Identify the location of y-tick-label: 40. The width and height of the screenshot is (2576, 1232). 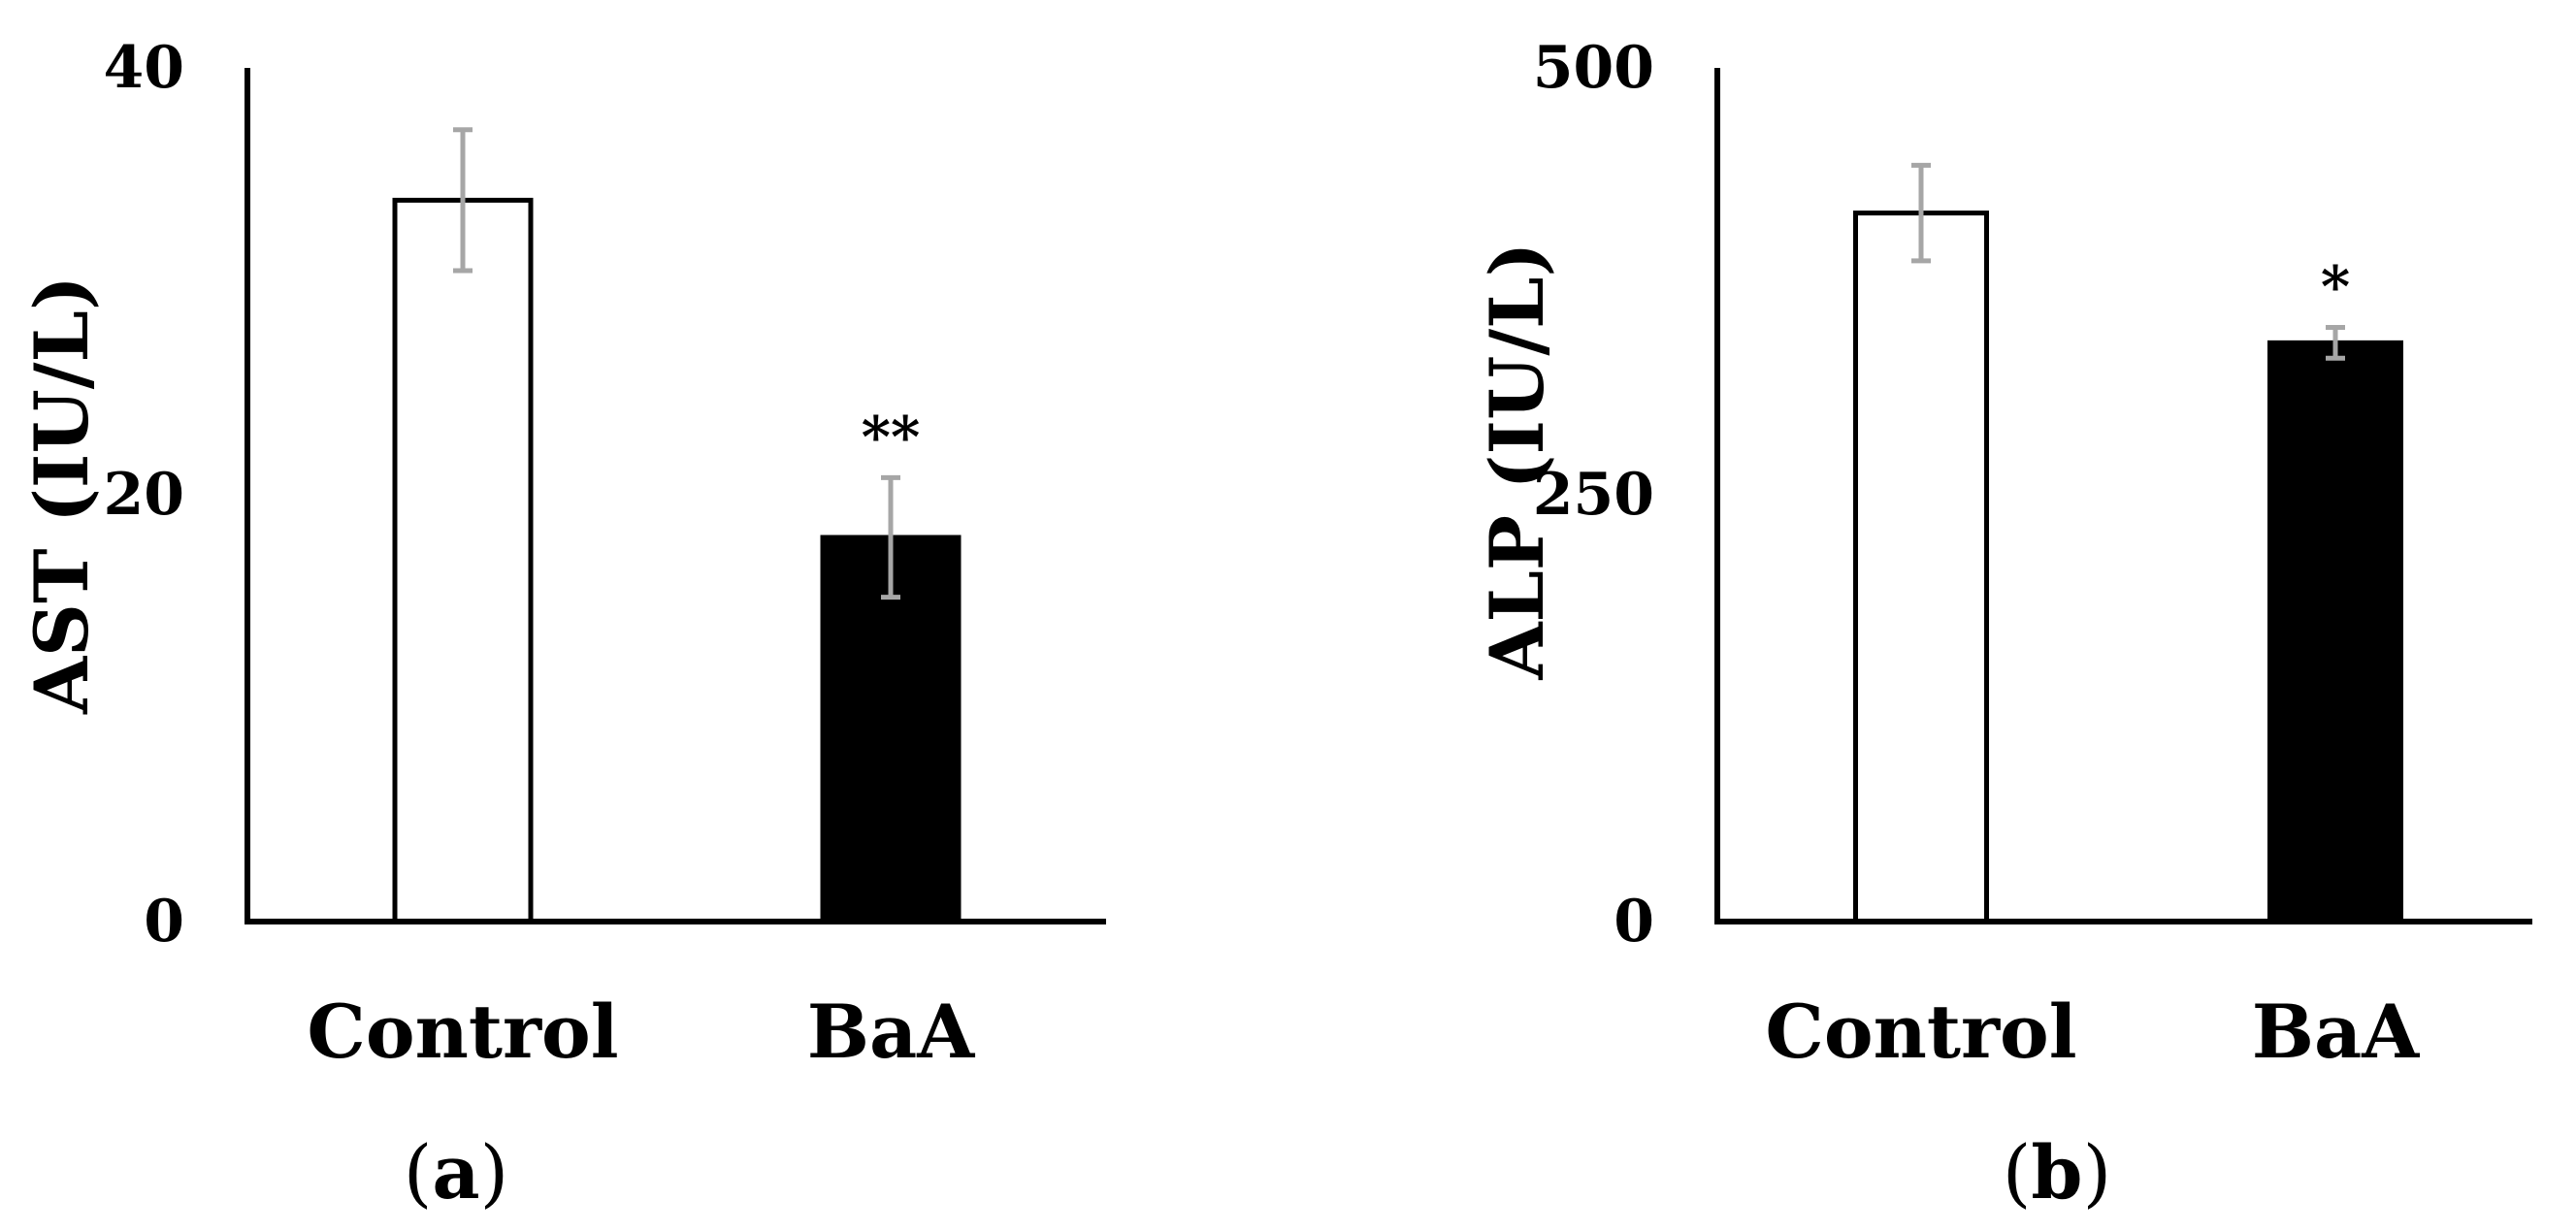
(145, 68).